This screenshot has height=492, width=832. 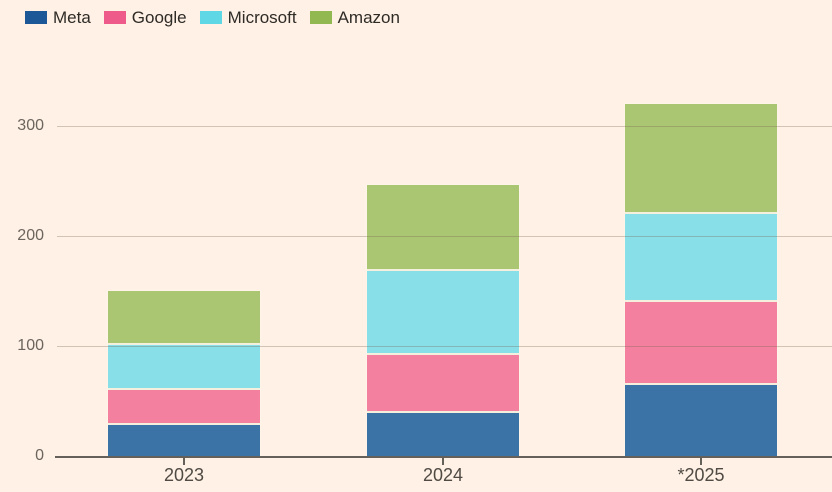 What do you see at coordinates (262, 17) in the screenshot?
I see `legend-label-microsoft: Microsoft` at bounding box center [262, 17].